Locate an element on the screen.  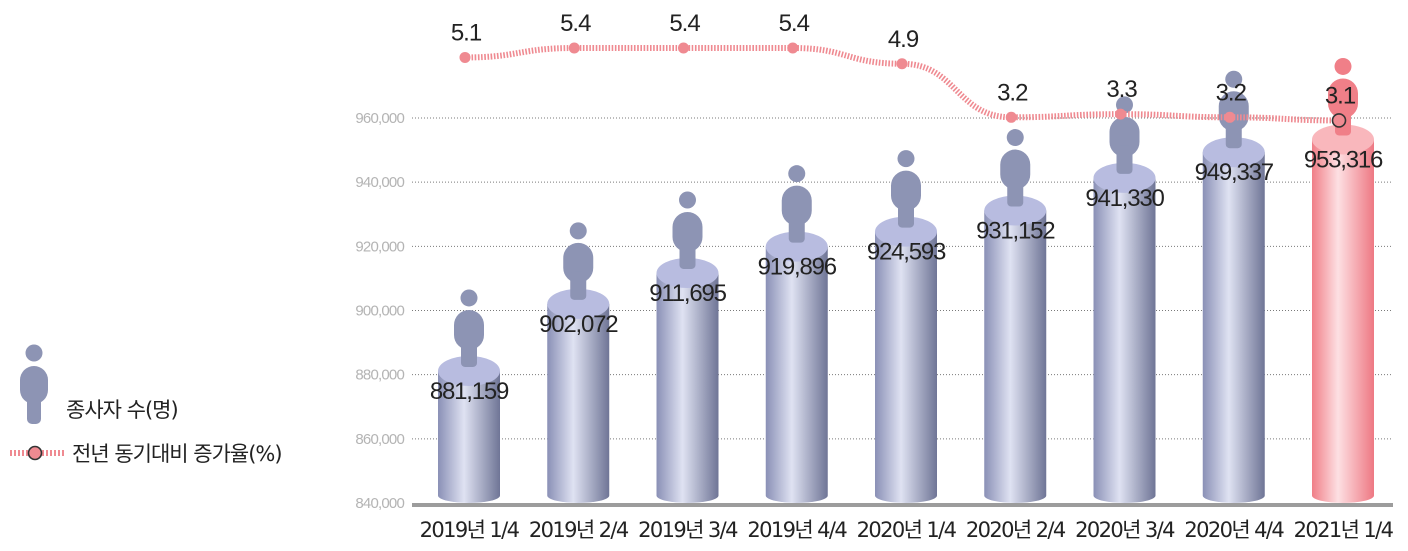
x-axis-baseline is located at coordinates (902, 505).